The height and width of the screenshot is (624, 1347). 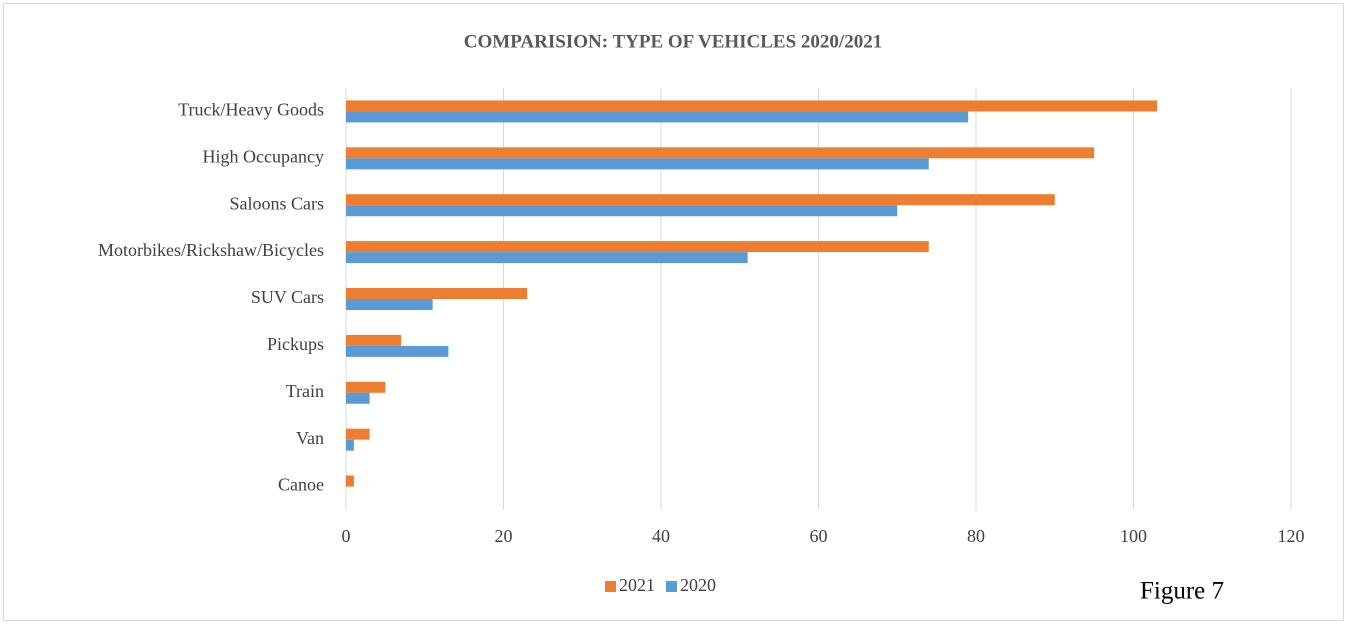 What do you see at coordinates (673, 41) in the screenshot?
I see `chart-title: COMPARISION: TYPE OF VEHICLES 2020/2021` at bounding box center [673, 41].